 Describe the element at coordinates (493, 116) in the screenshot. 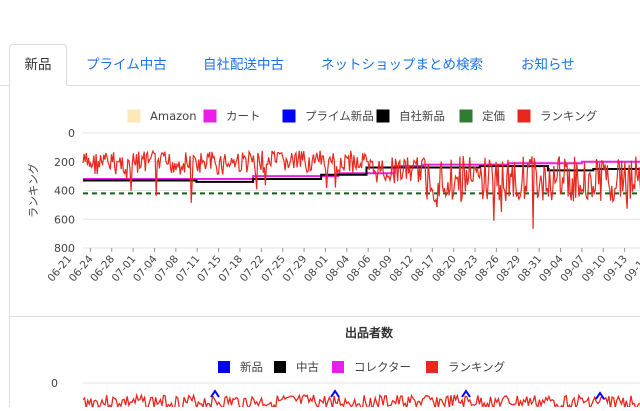

I see `legend-label: 定価` at that location.